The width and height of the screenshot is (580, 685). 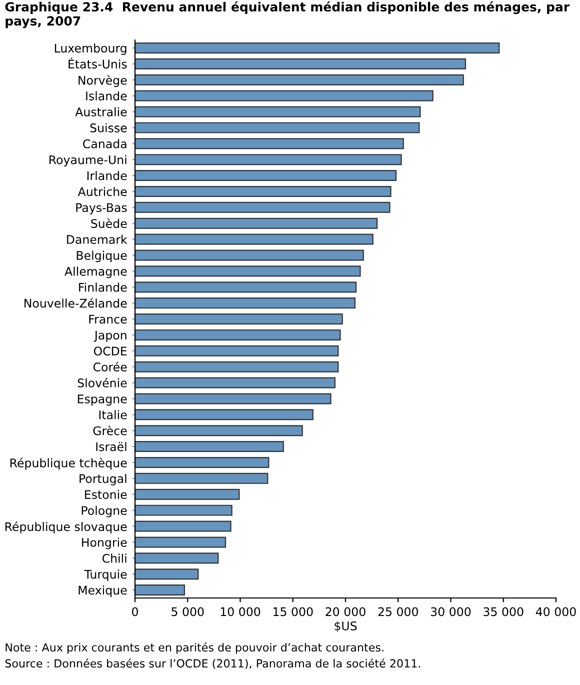 What do you see at coordinates (102, 191) in the screenshot?
I see `y-tick-label: Autriche` at bounding box center [102, 191].